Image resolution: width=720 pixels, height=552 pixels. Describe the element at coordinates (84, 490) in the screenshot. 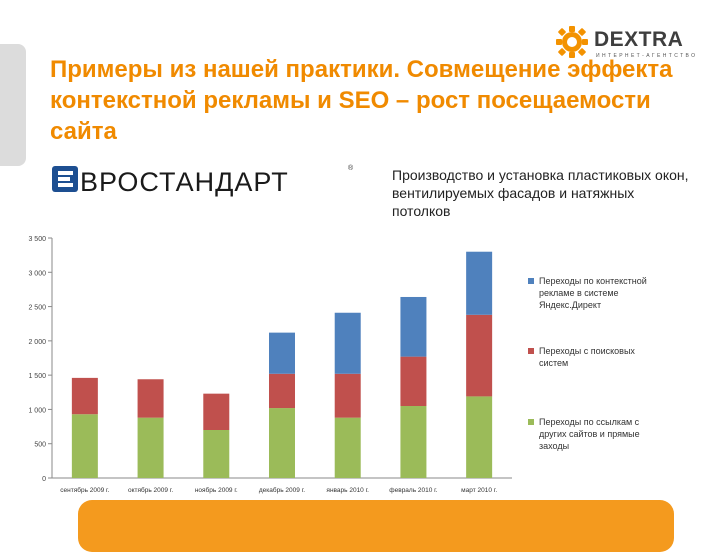

I see `x-tick-label: сентябрь 2009 г.` at that location.